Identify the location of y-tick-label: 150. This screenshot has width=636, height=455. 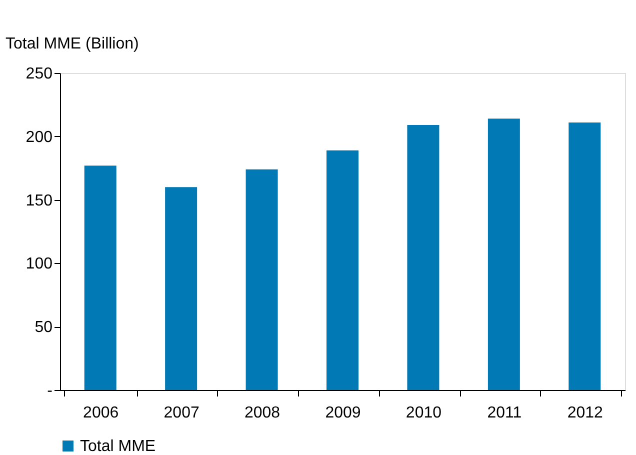
(39, 201).